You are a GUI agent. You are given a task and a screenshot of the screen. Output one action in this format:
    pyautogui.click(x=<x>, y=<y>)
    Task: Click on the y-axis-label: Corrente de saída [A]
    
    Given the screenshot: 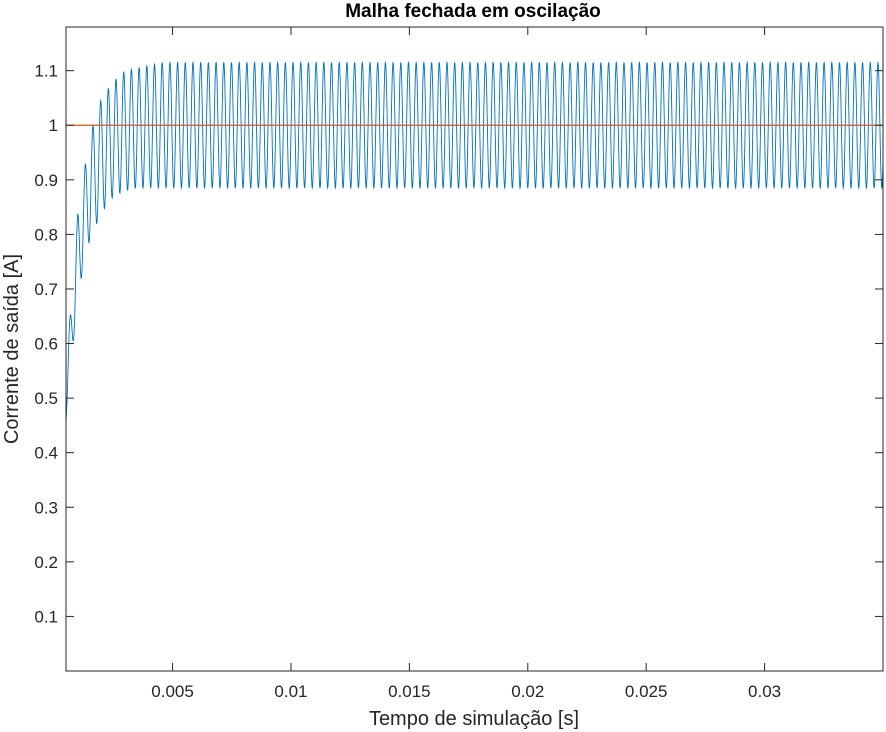 What is the action you would take?
    pyautogui.click(x=12, y=349)
    